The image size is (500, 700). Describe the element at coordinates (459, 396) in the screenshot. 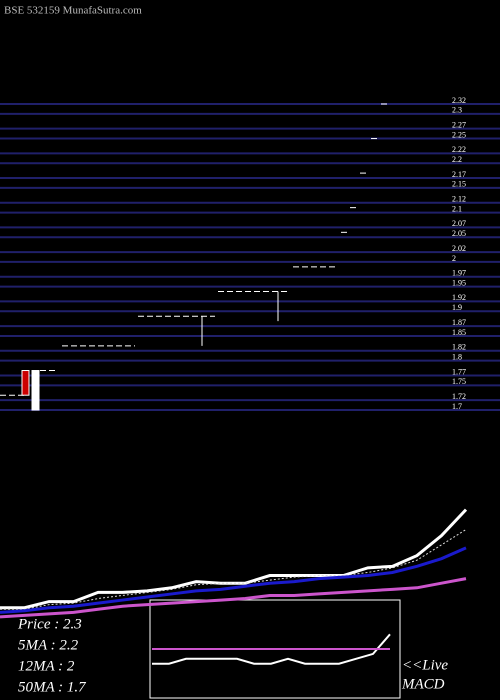

I see `y-tick-label: 1.72` at that location.